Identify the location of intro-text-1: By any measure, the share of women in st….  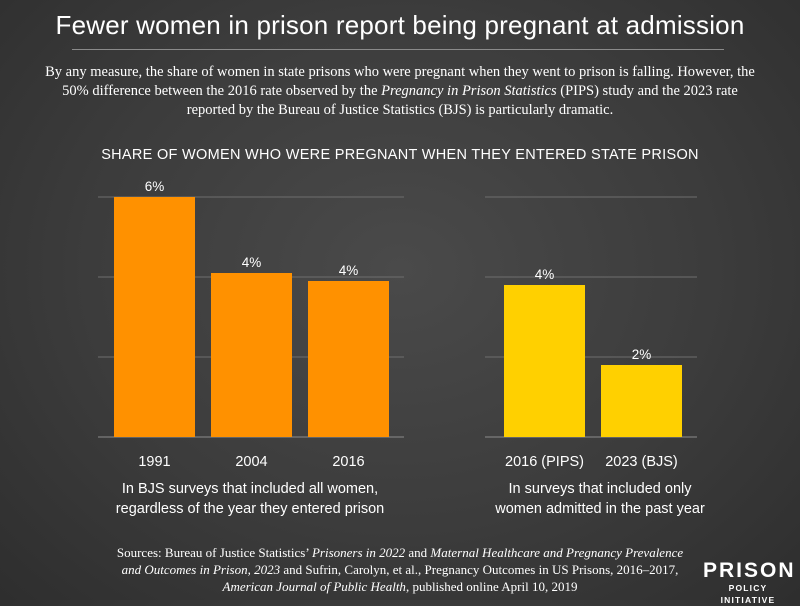
(400, 81).